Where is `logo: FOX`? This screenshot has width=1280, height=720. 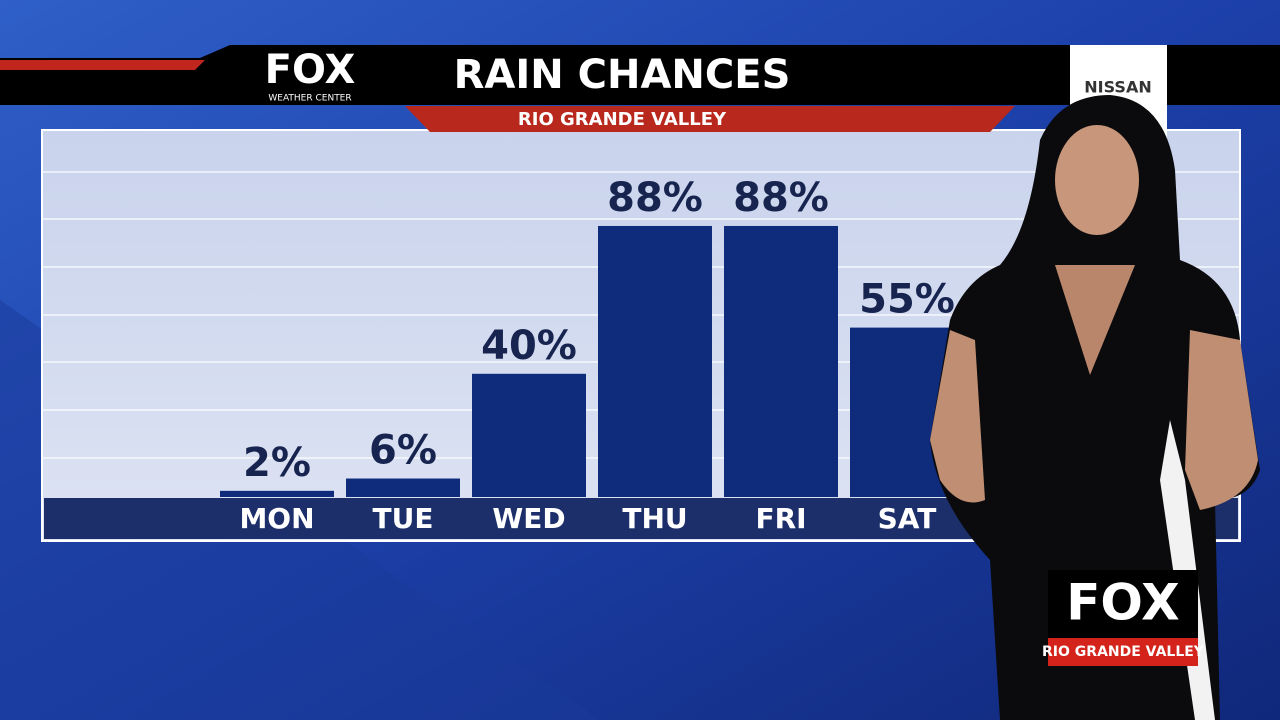
logo: FOX is located at coordinates (310, 70).